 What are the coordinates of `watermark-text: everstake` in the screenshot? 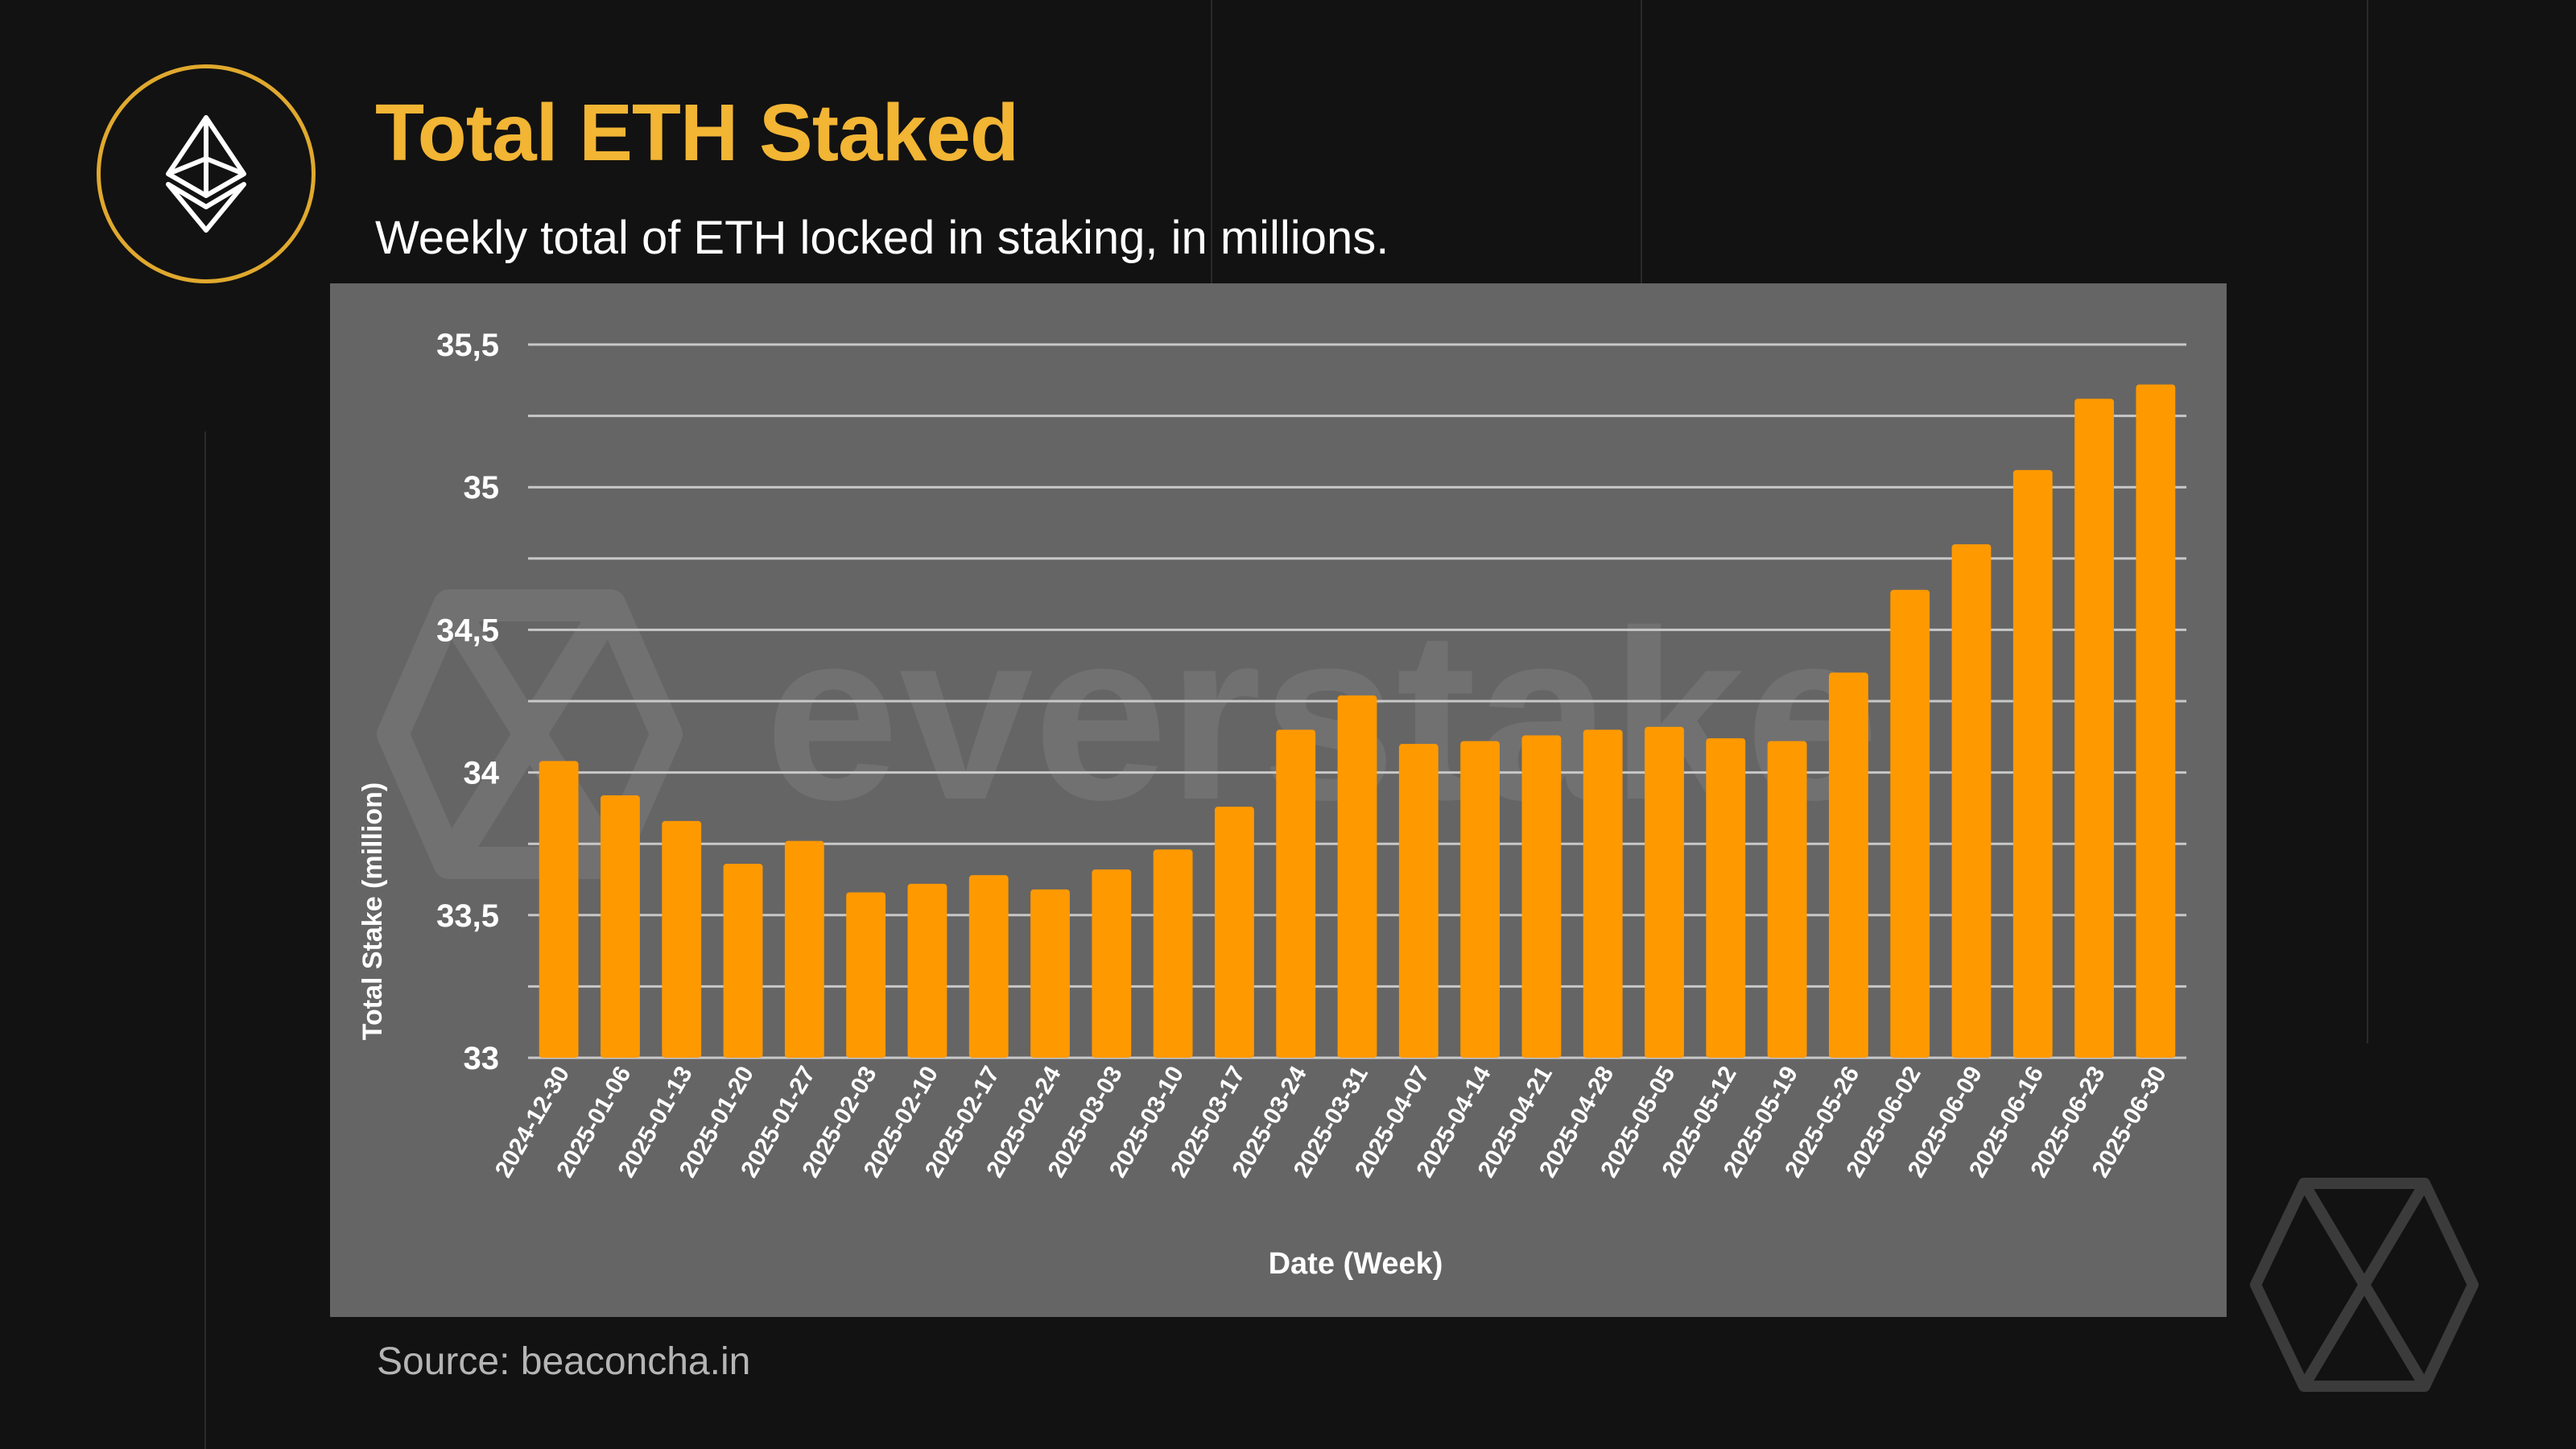 It's located at (1322, 715).